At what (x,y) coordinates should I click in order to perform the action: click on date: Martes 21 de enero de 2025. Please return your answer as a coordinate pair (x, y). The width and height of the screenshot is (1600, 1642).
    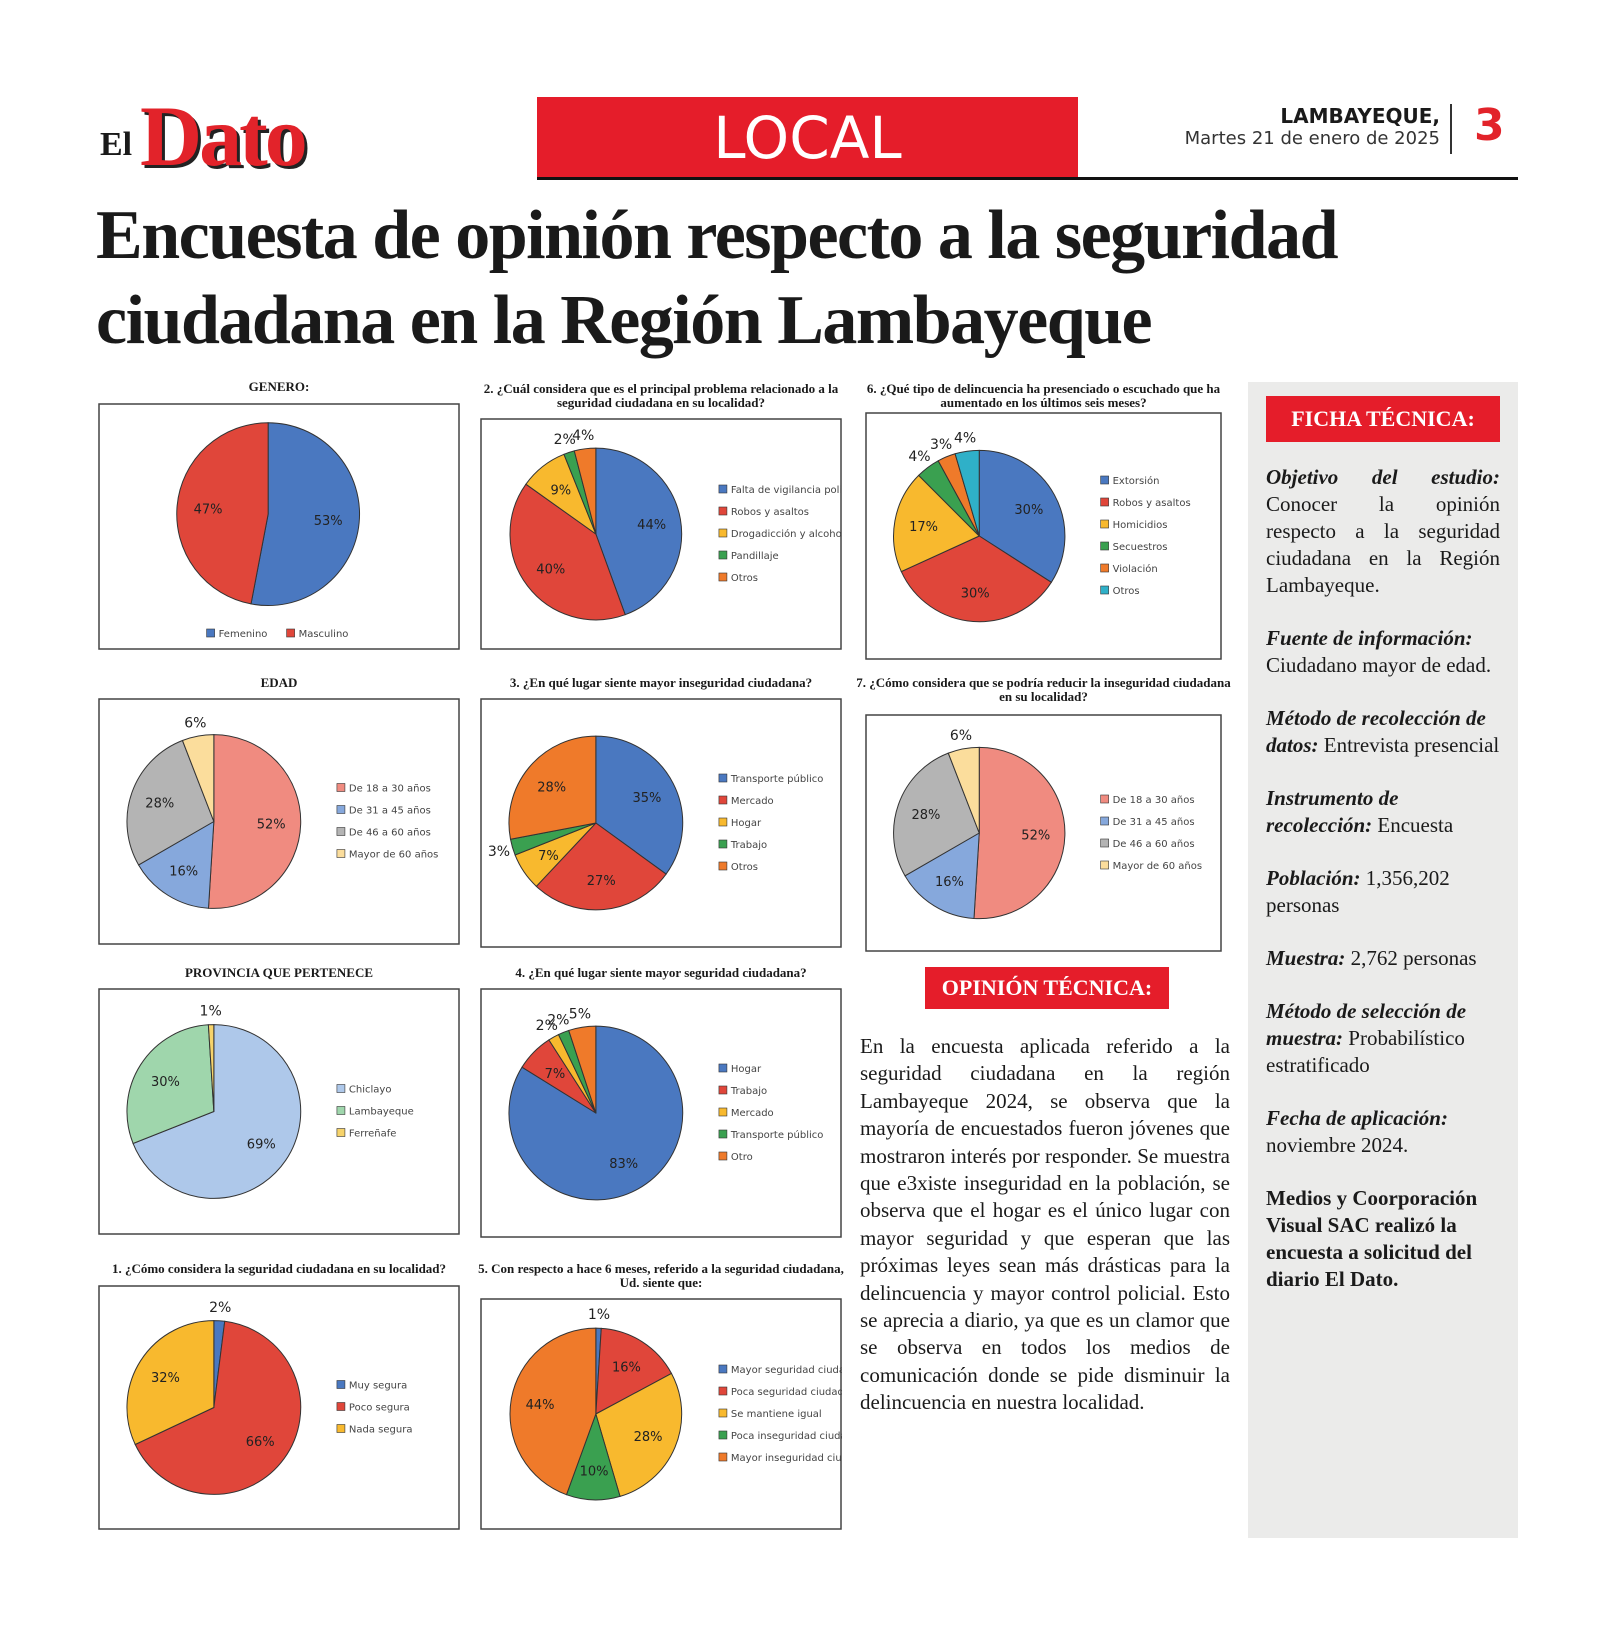
    Looking at the image, I should click on (1312, 138).